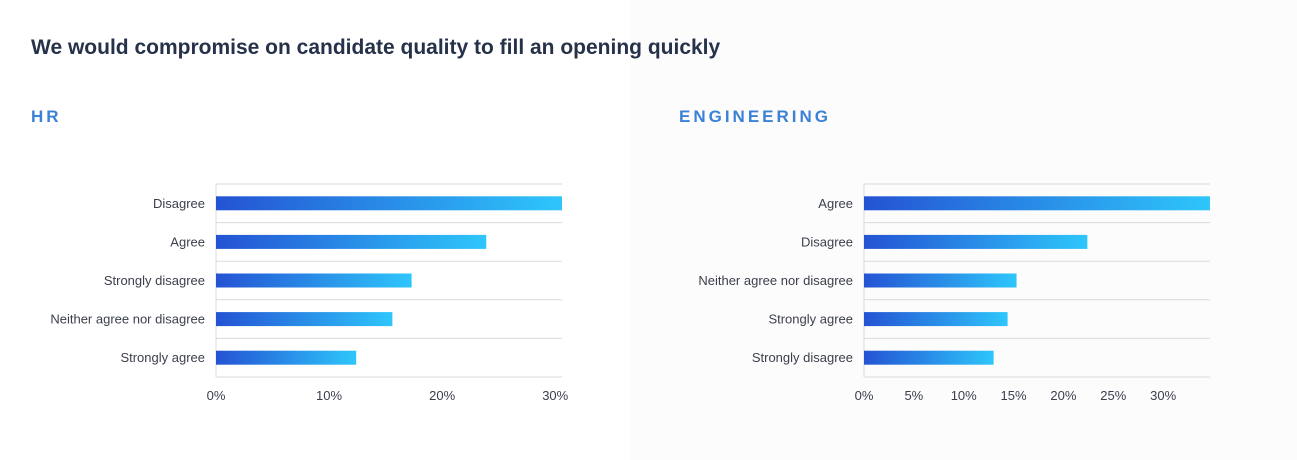 This screenshot has height=460, width=1297. Describe the element at coordinates (864, 395) in the screenshot. I see `engineering-x-tick-label: 0%` at that location.